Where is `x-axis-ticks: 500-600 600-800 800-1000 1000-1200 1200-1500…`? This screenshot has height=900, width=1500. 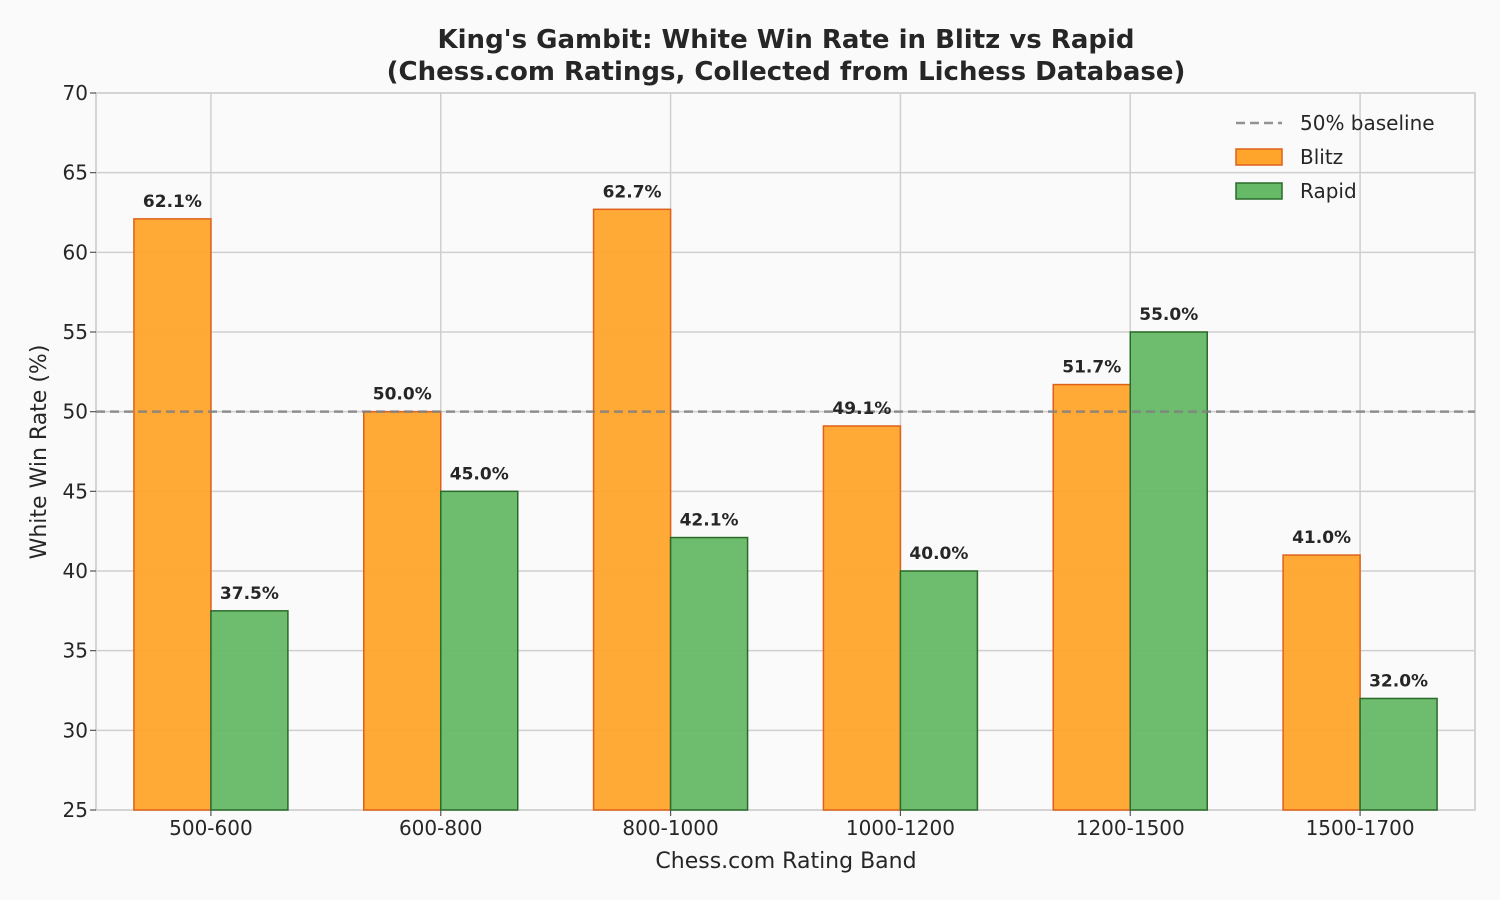
x-axis-ticks: 500-600 600-800 800-1000 1000-1200 1200-1500… is located at coordinates (792, 825).